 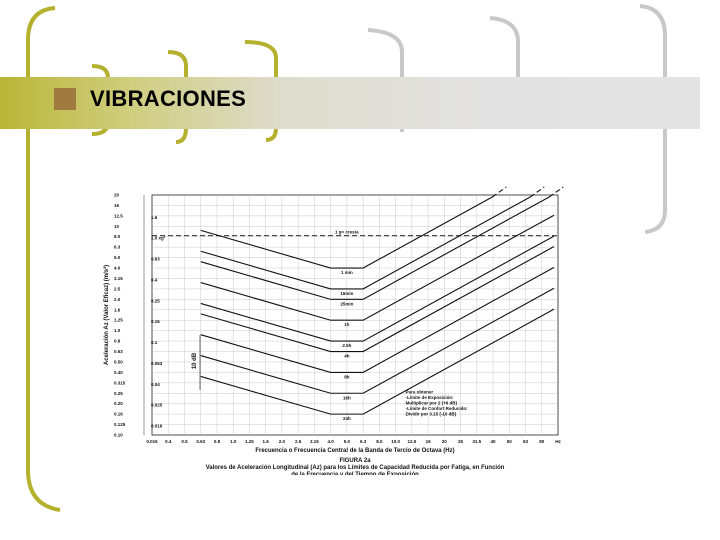 What do you see at coordinates (429, 441) in the screenshot?
I see `x-tick-label: 16` at bounding box center [429, 441].